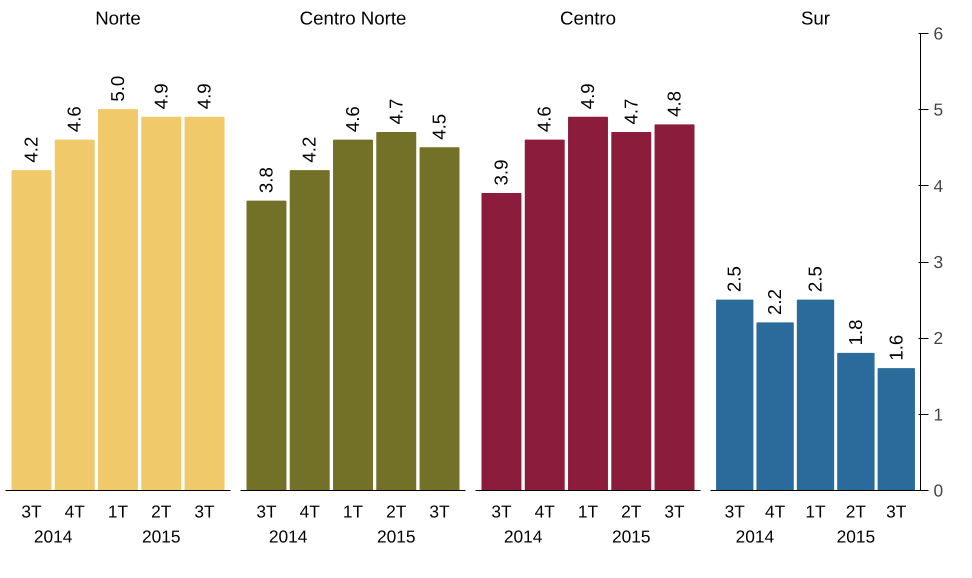 The height and width of the screenshot is (578, 972). What do you see at coordinates (939, 262) in the screenshot?
I see `y-tick-label: 3` at bounding box center [939, 262].